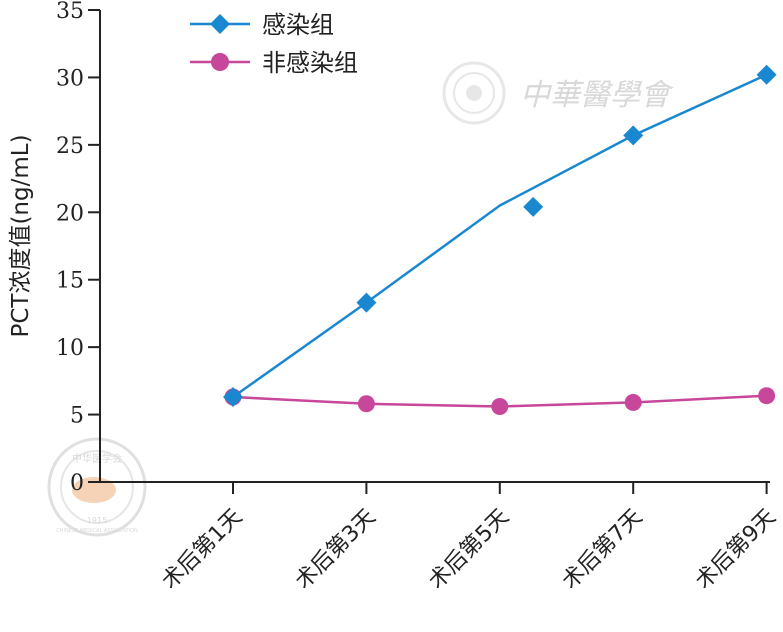 The image size is (783, 632). What do you see at coordinates (97, 487) in the screenshot?
I see `seal-watermark-bottom: 中华医学会 1915 CHINESE MEDICAL ASSOCIATION` at bounding box center [97, 487].